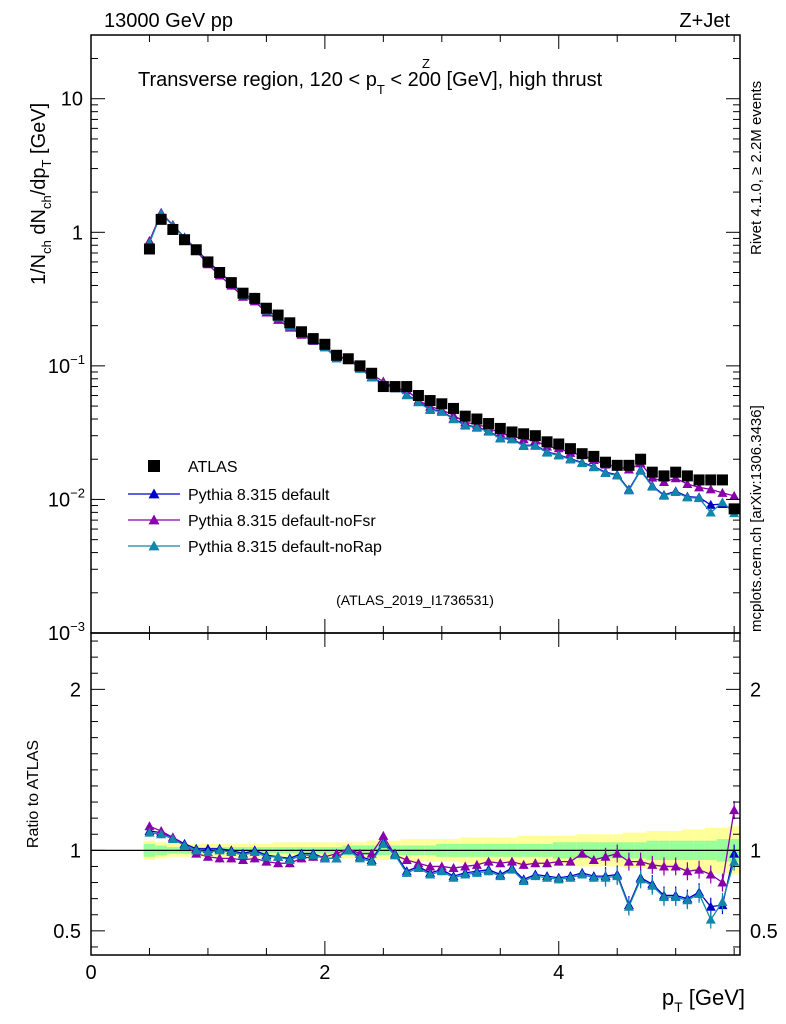  I want to click on ratio-y-tick-label: 0.5, so click(67, 932).